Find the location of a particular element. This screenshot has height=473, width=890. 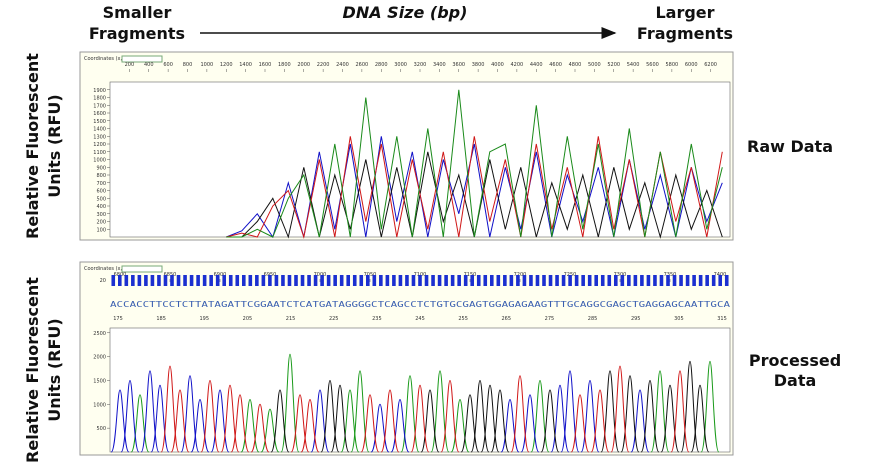

base-tick-label: 295 is located at coordinates (636, 319).